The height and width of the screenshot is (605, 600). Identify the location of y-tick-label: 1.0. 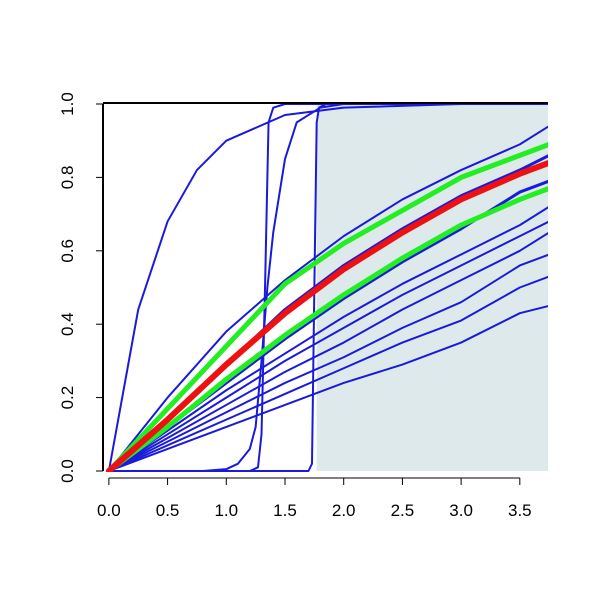
(67, 104).